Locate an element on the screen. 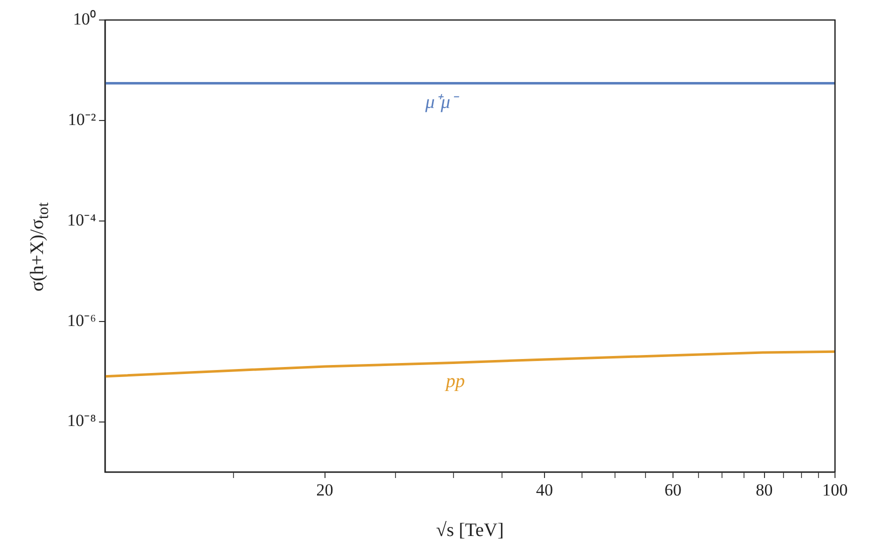  y-tick-label: 10⁻² is located at coordinates (82, 119).